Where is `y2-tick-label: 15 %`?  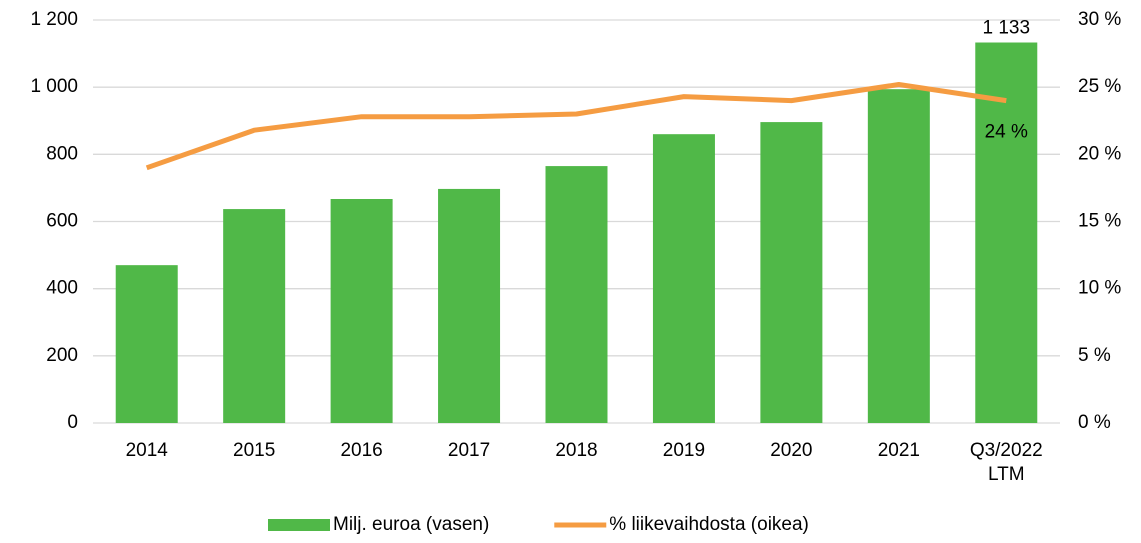
y2-tick-label: 15 % is located at coordinates (1099, 221).